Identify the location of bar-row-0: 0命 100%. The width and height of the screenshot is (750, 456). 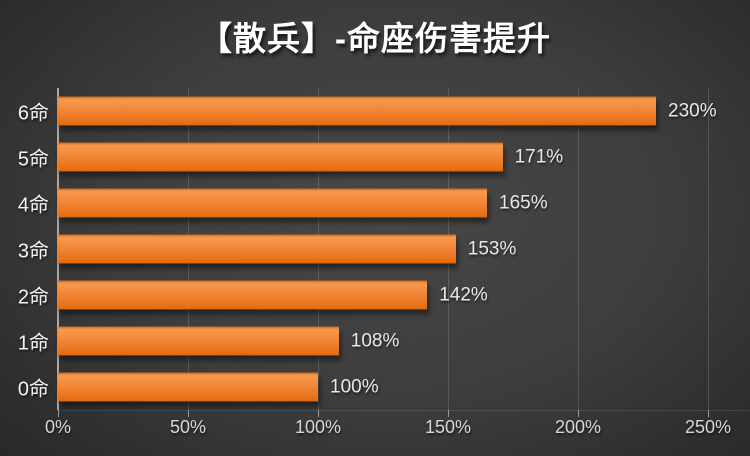
(363, 387).